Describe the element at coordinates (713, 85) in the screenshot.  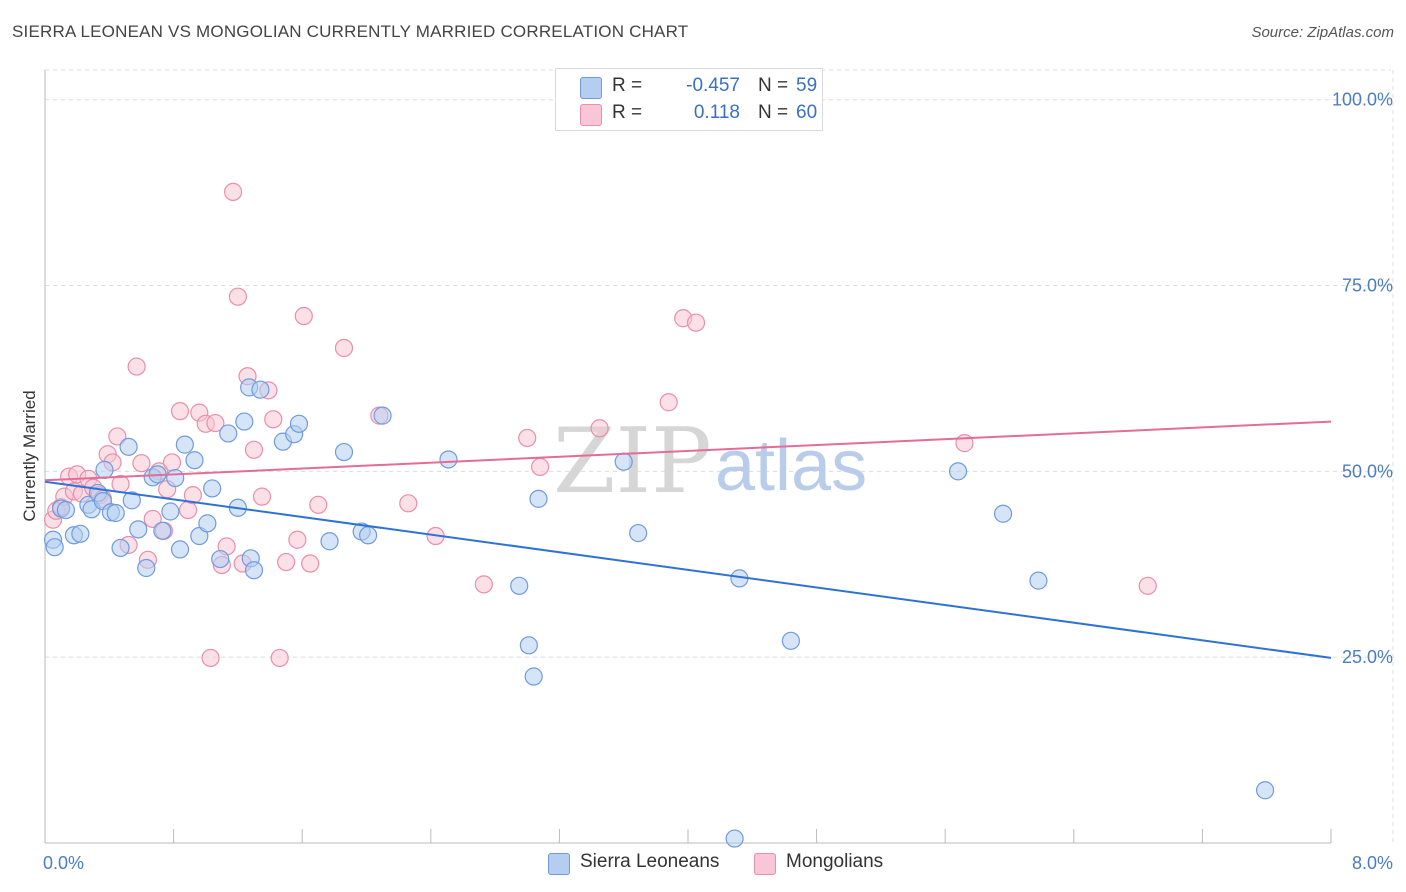
I see `r-value: -0.457` at that location.